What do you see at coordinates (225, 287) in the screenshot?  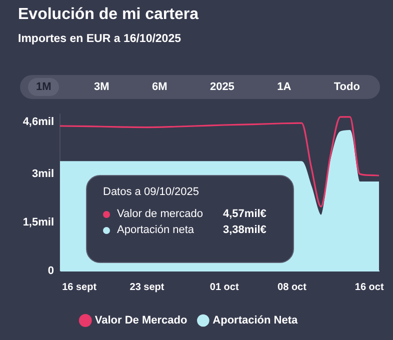 I see `x-tick-label: 01 oct` at bounding box center [225, 287].